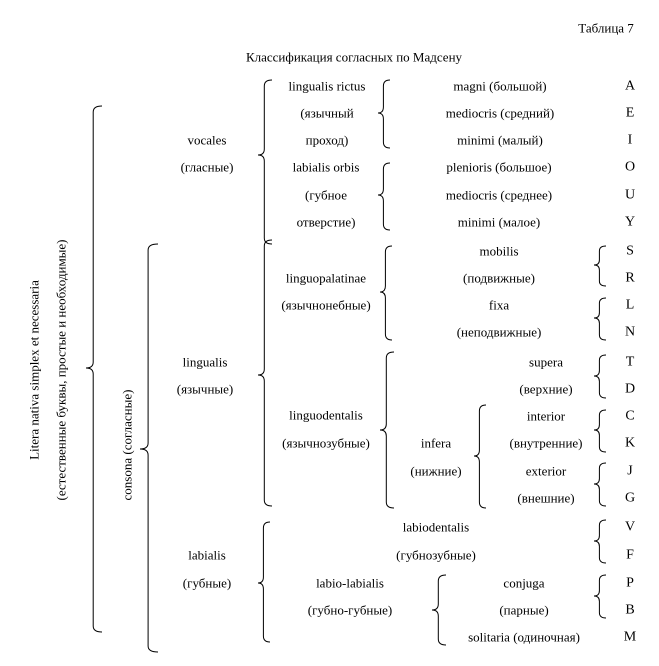  What do you see at coordinates (630, 610) in the screenshot?
I see `letter-b: B` at bounding box center [630, 610].